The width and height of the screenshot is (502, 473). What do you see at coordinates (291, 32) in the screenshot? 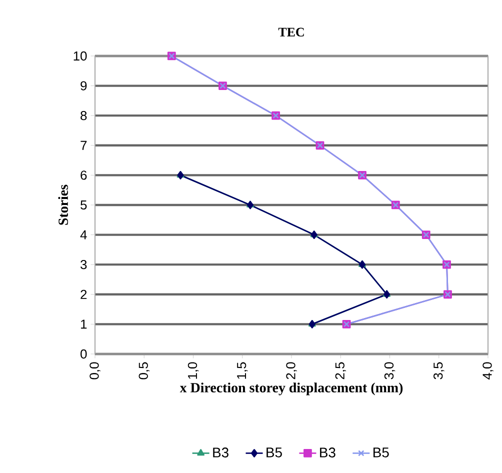
I see `chart-title: TEC` at bounding box center [291, 32].